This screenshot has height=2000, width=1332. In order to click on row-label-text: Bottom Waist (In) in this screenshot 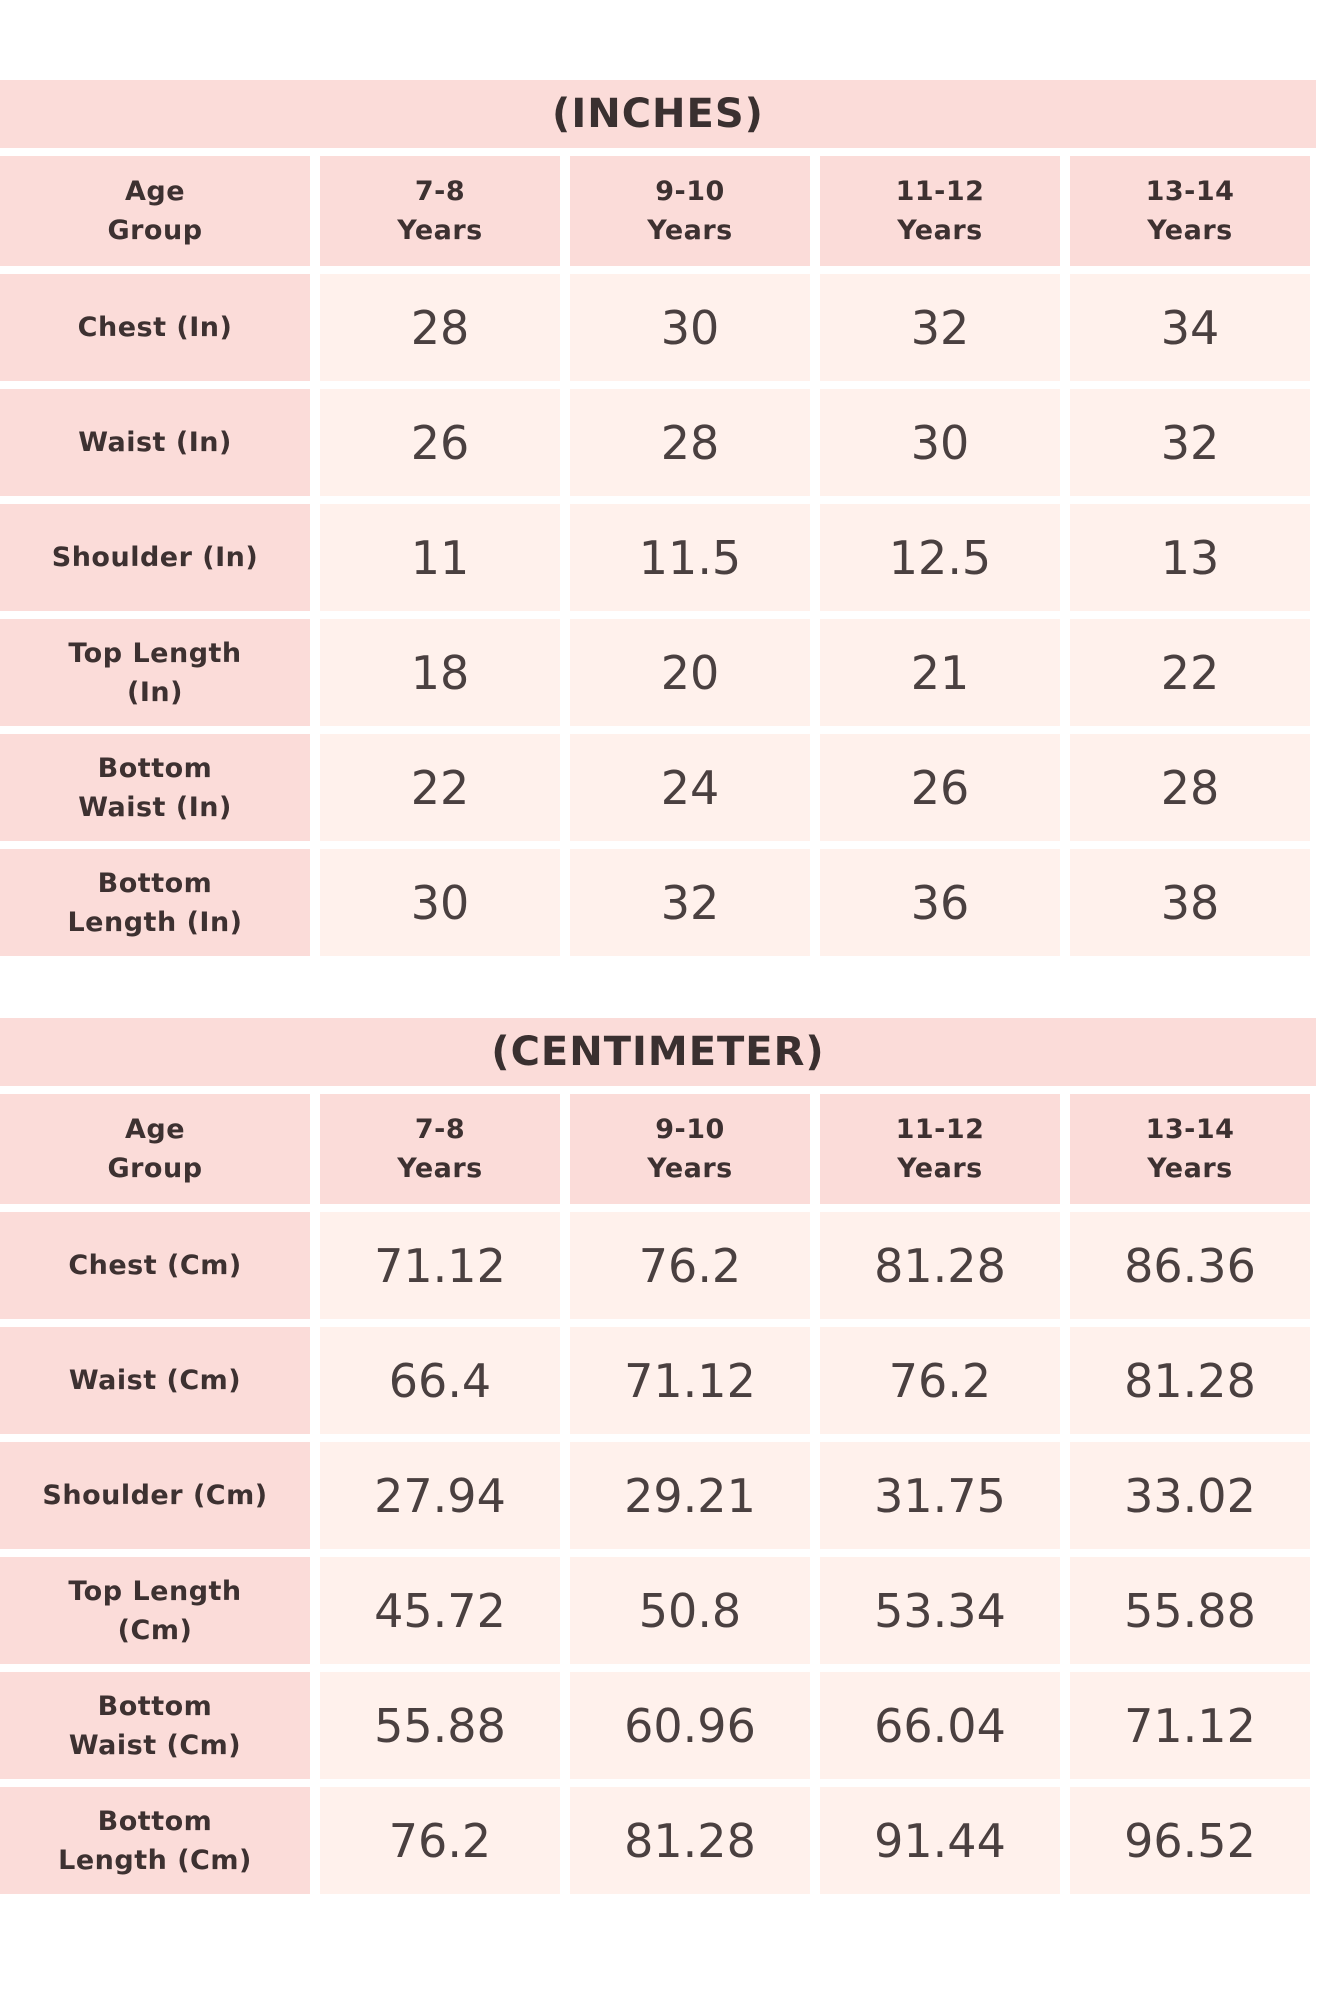, I will do `click(155, 787)`.